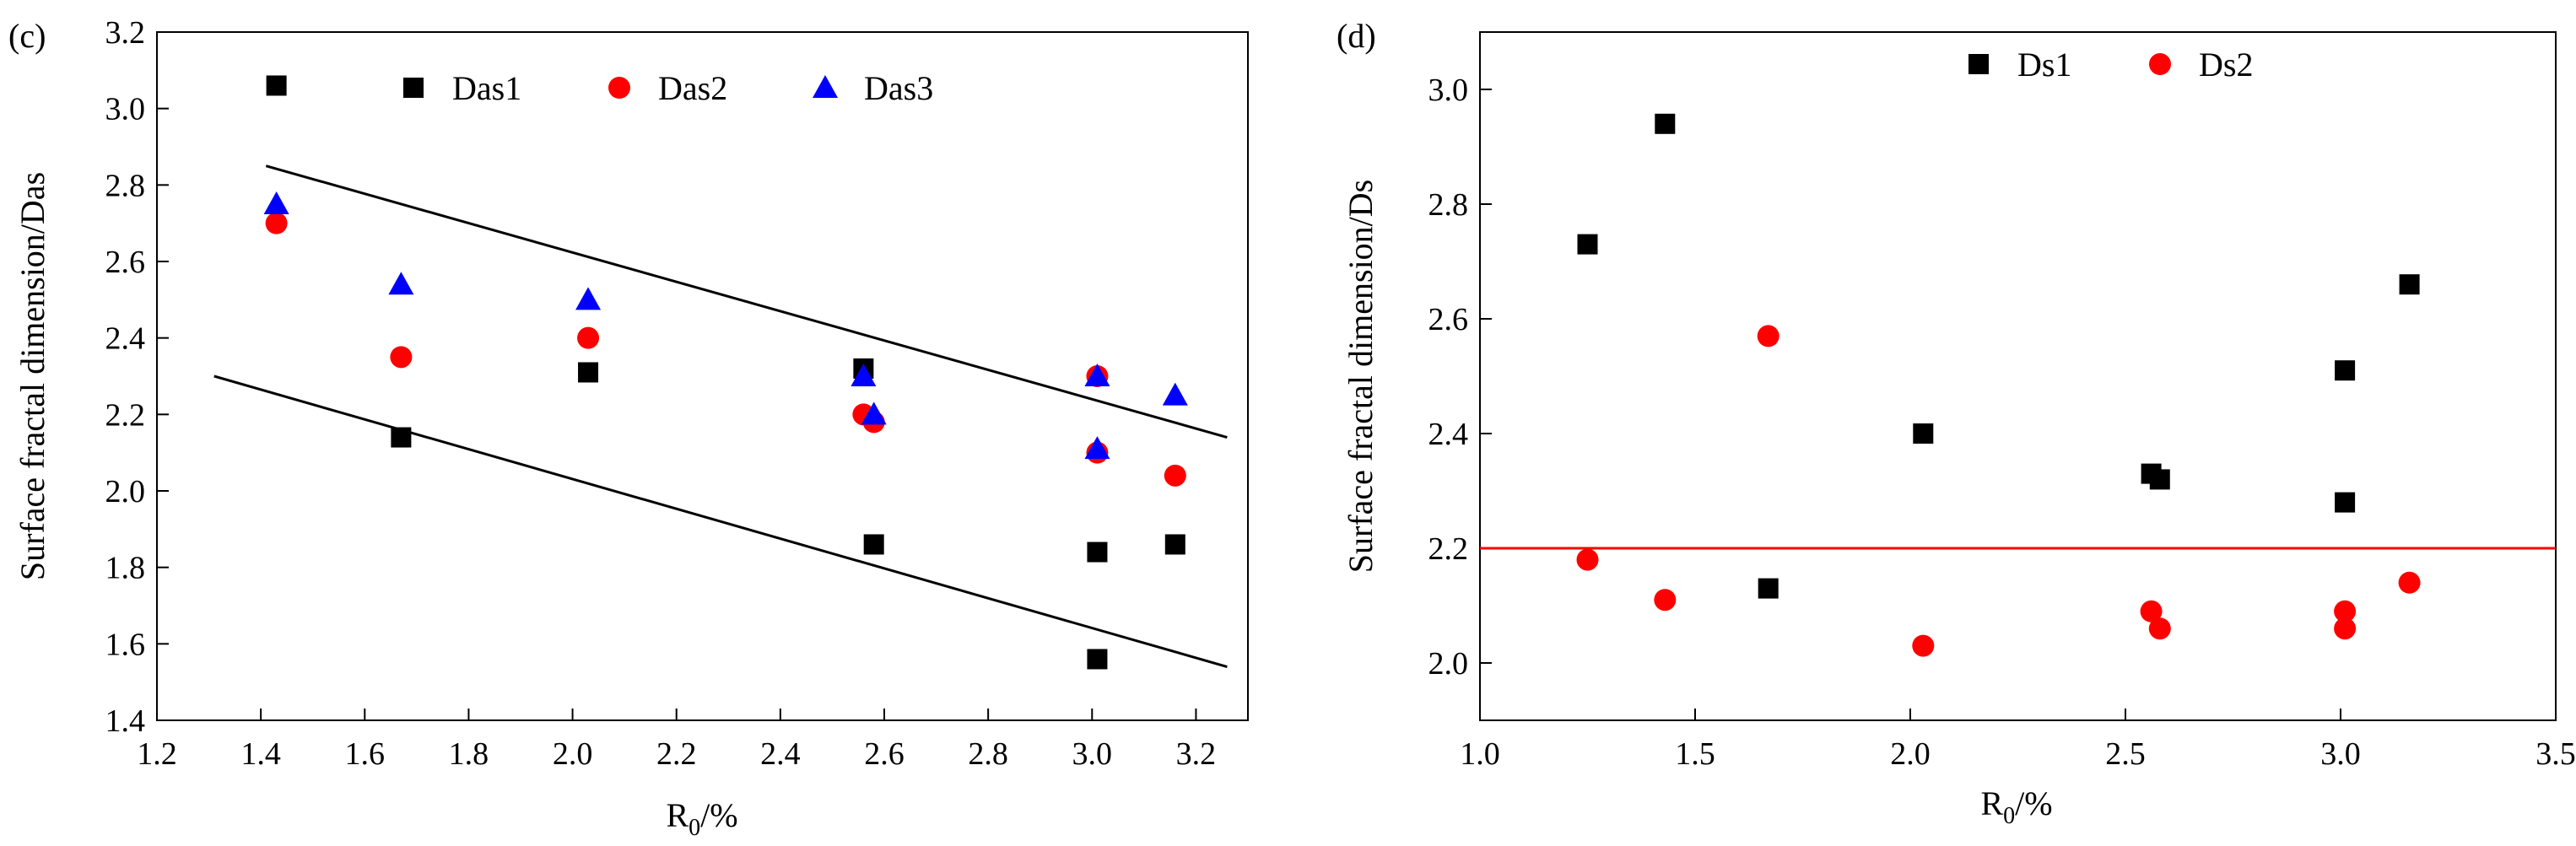  I want to click on x-tick-label: 2.4, so click(780, 754).